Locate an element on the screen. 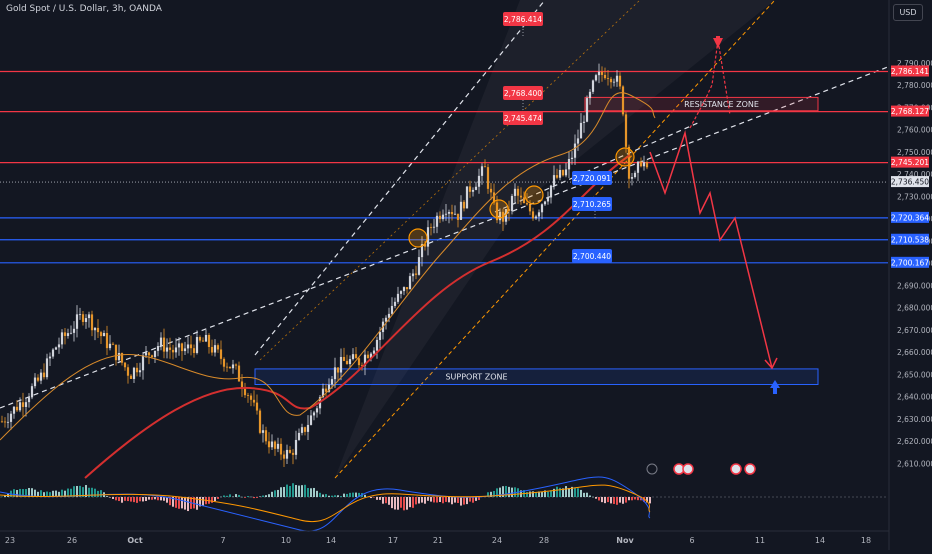 The height and width of the screenshot is (554, 932). price-axis is located at coordinates (910, 275).